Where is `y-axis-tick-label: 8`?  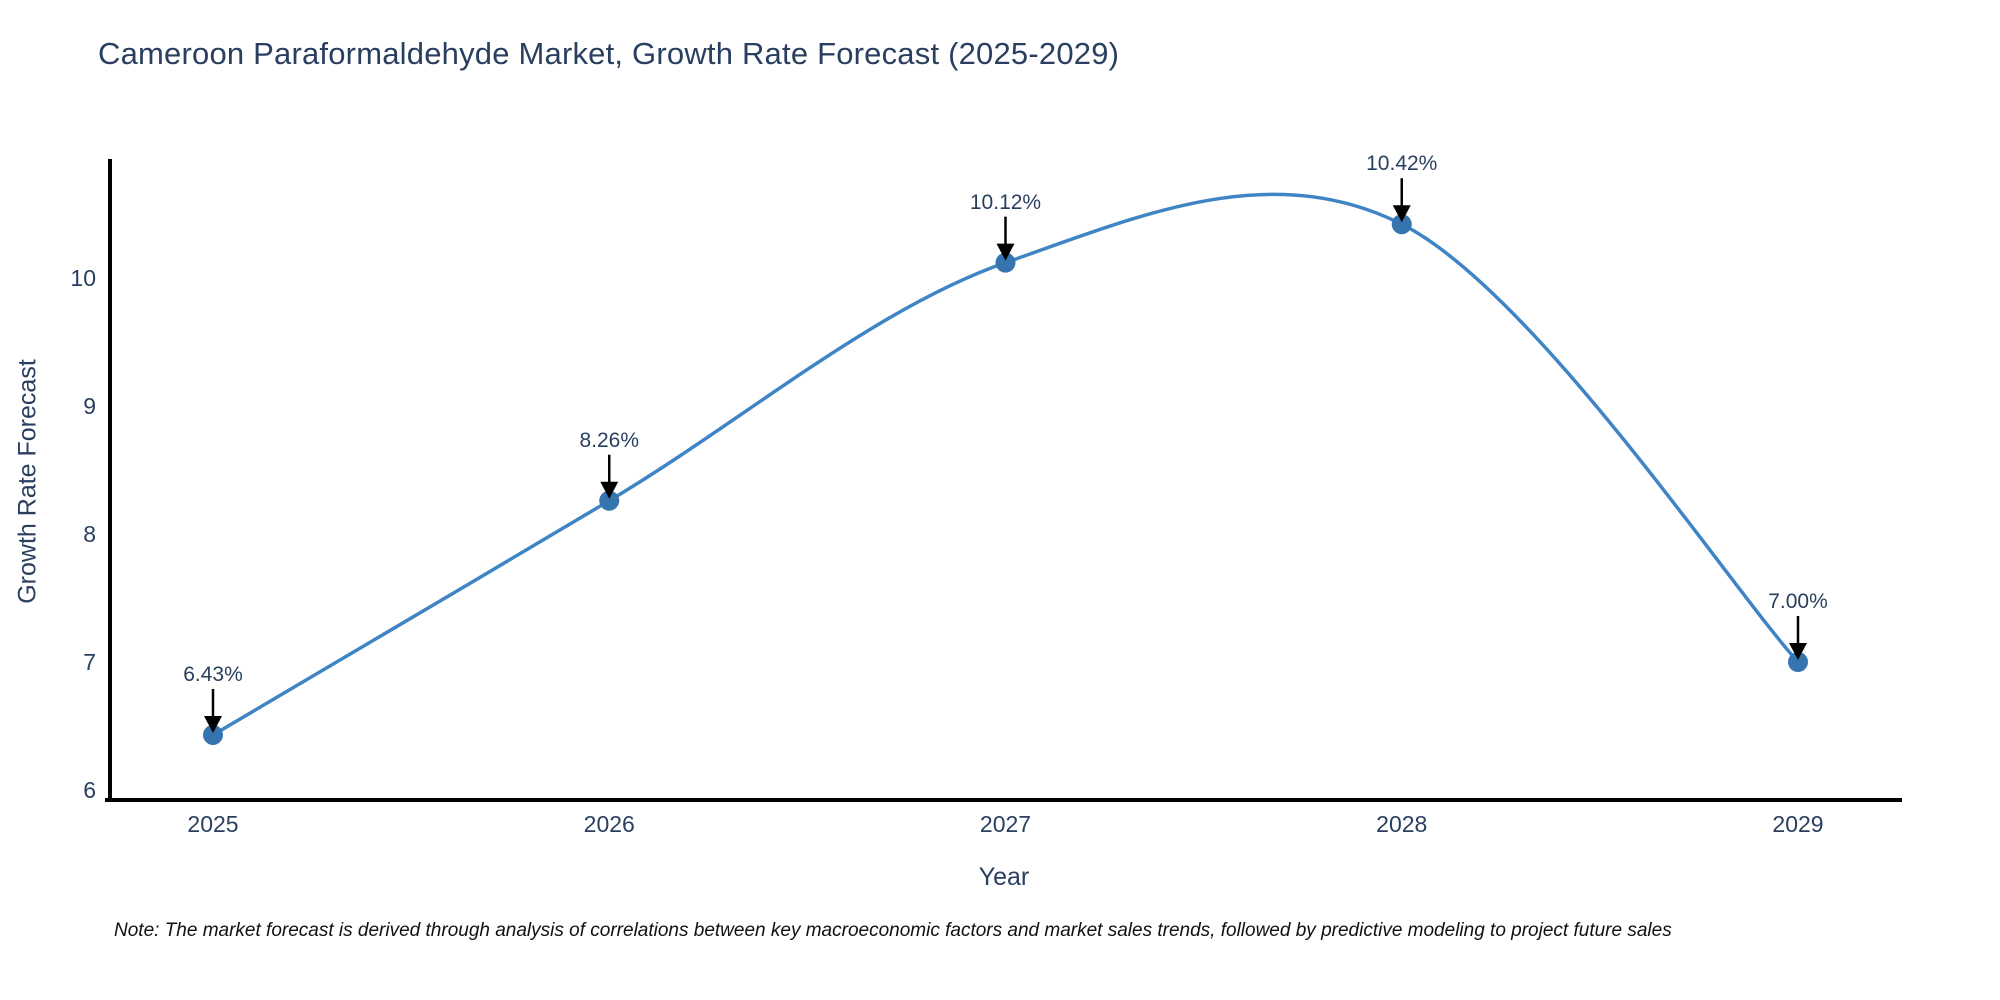
y-axis-tick-label: 8 is located at coordinates (89, 534).